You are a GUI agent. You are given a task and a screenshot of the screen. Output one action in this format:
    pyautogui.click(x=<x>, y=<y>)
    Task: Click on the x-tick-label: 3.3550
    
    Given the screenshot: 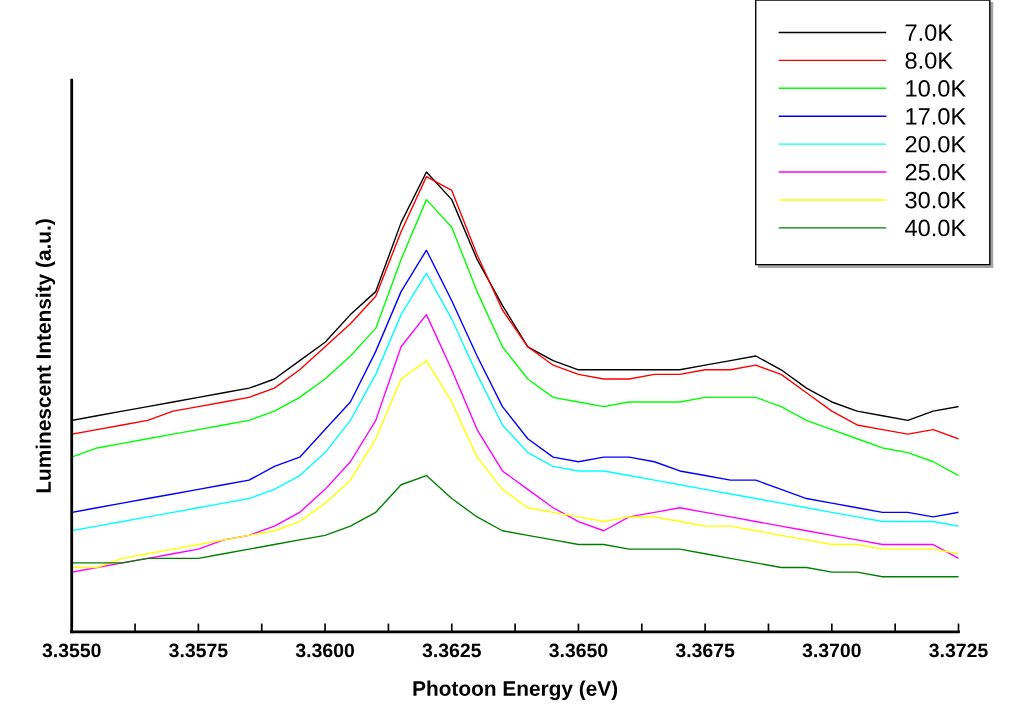 What is the action you would take?
    pyautogui.click(x=71, y=650)
    